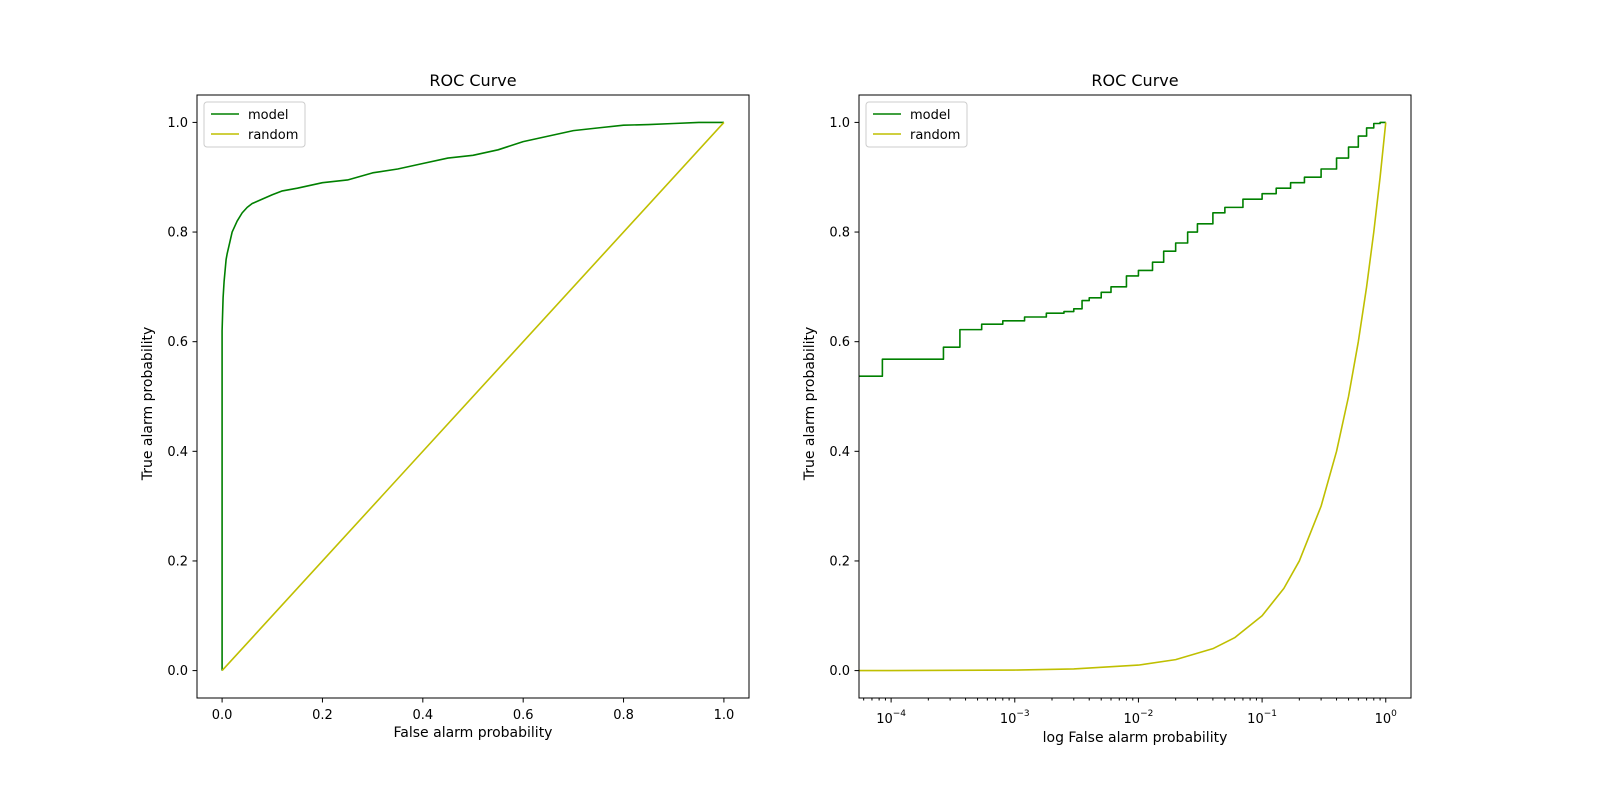 The image size is (1600, 800). I want to click on x-tick-label: 1.0, so click(724, 715).